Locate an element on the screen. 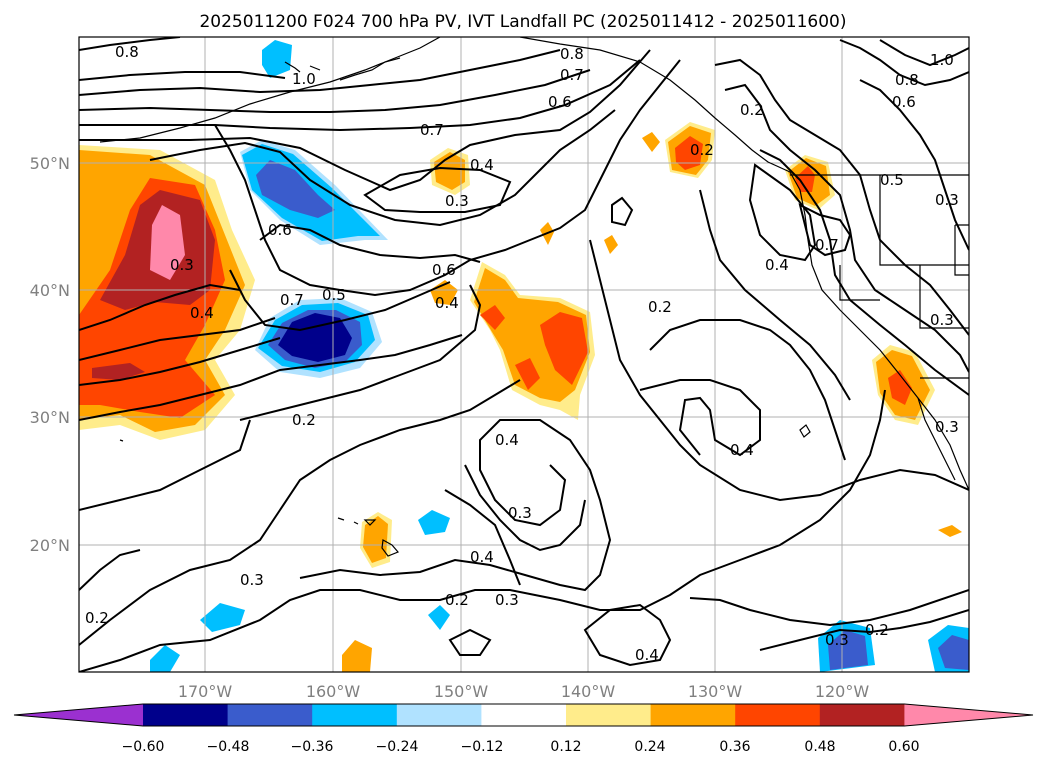  contour-ll is located at coordinates (110, 570).